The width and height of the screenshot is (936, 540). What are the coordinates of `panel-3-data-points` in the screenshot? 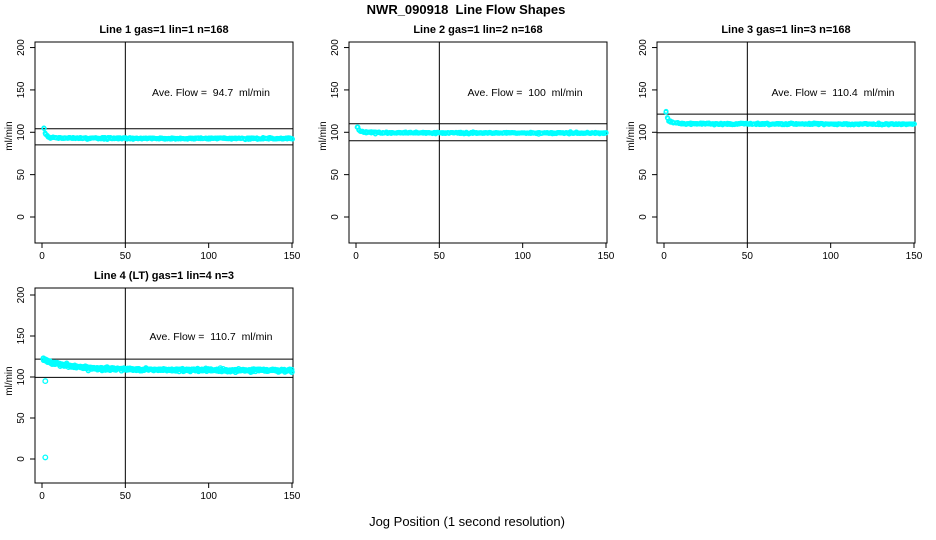 It's located at (790, 118).